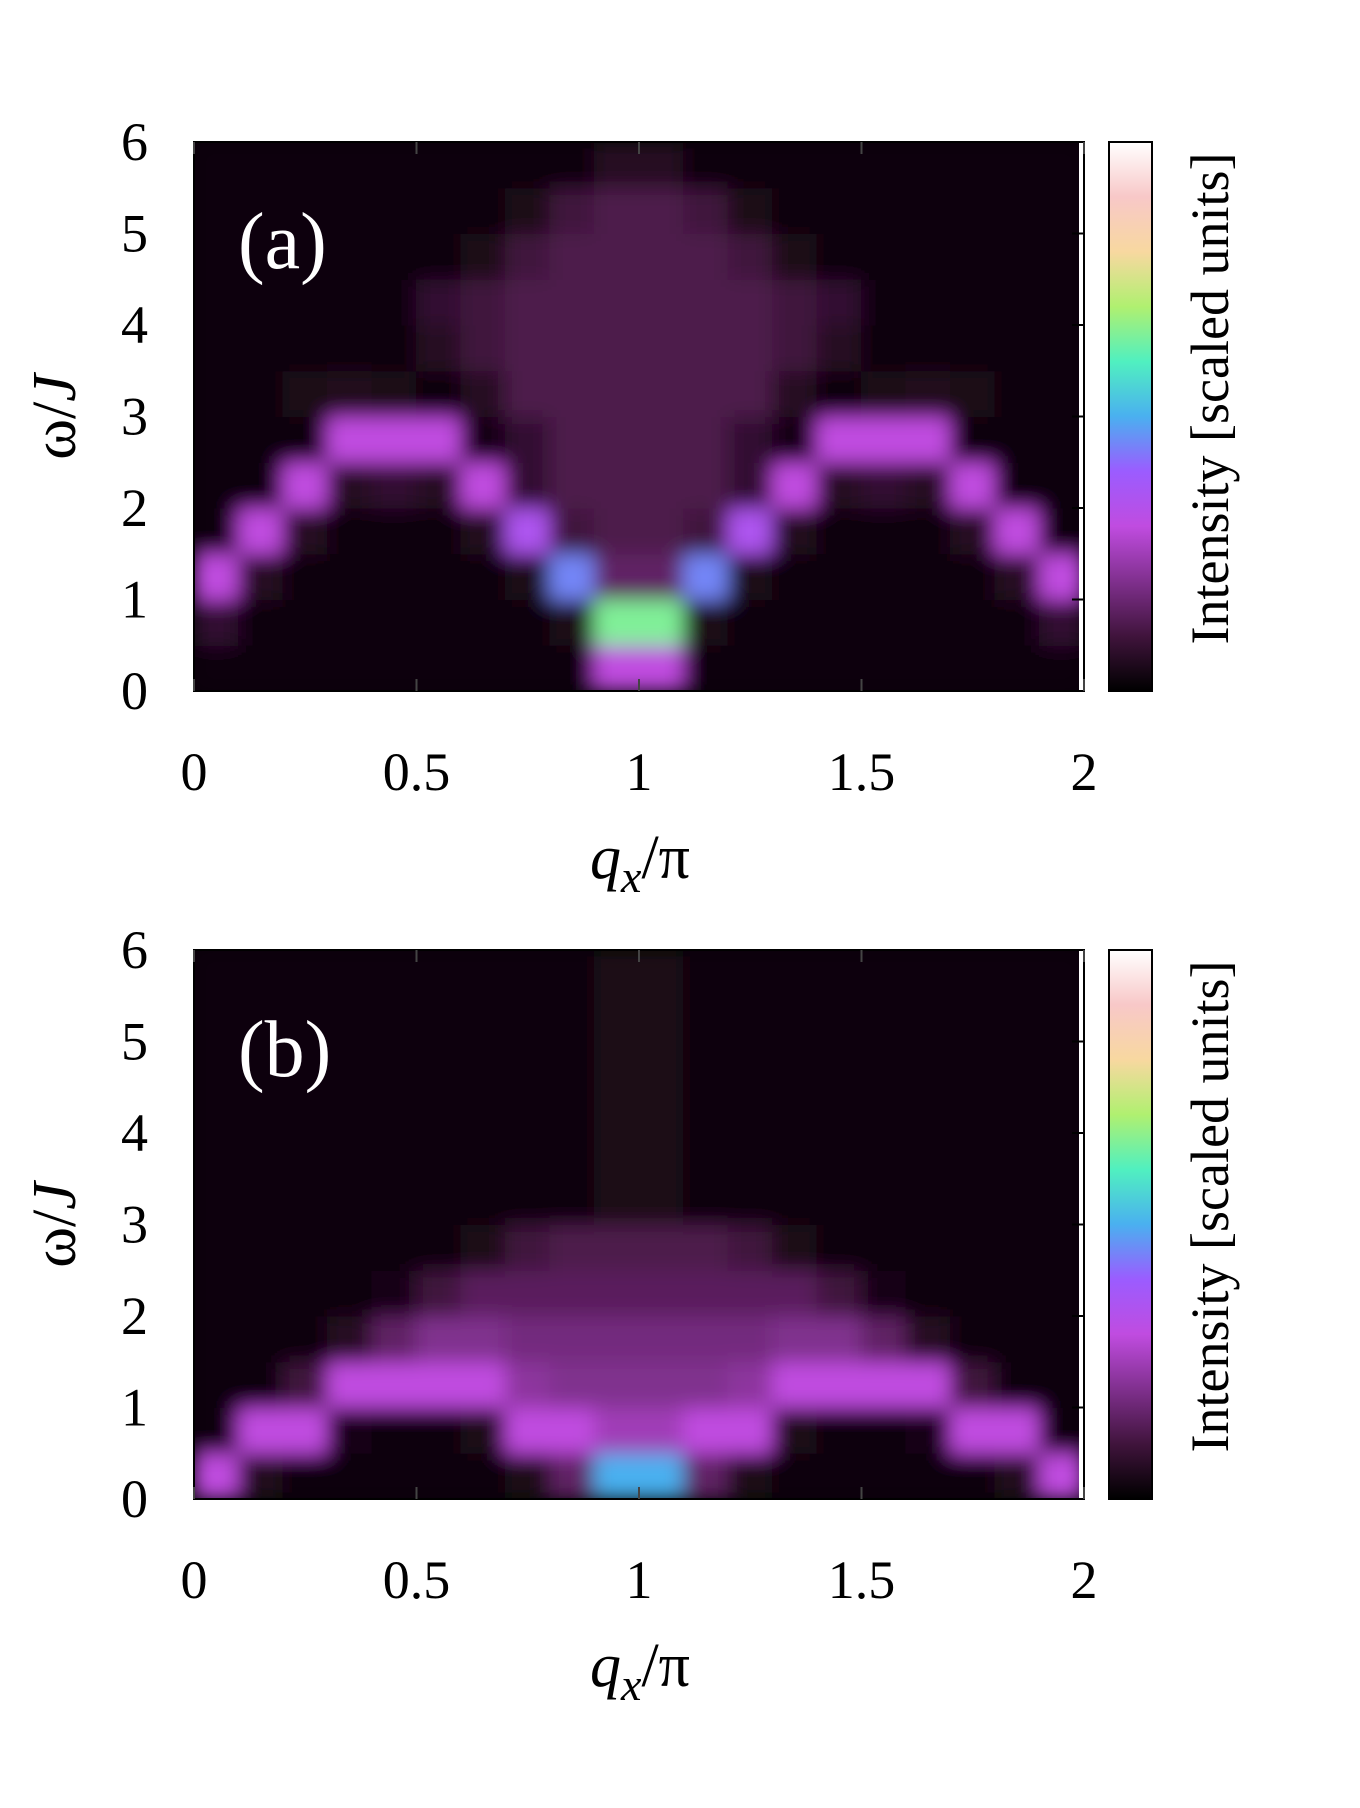 This screenshot has width=1360, height=1808. What do you see at coordinates (1084, 1580) in the screenshot?
I see `x-tick-label: 2` at bounding box center [1084, 1580].